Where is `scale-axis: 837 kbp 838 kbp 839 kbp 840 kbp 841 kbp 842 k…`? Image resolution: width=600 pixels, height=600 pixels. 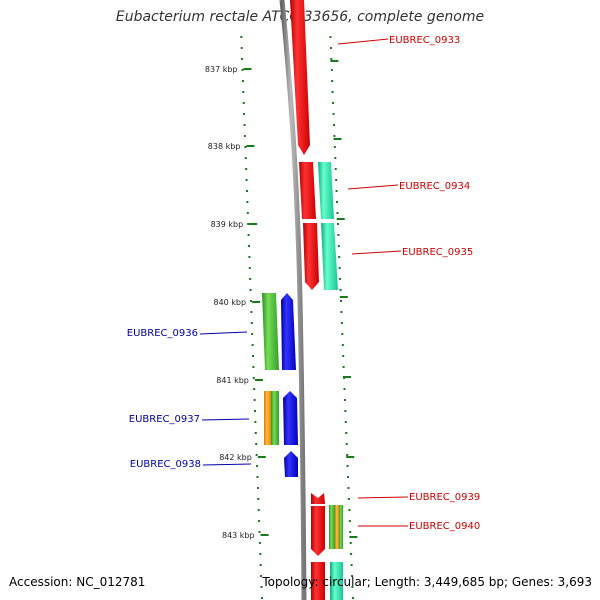 scale-axis: 837 kbp 838 kbp 839 kbp 840 kbp 841 kbp 842 k… is located at coordinates (237, 302).